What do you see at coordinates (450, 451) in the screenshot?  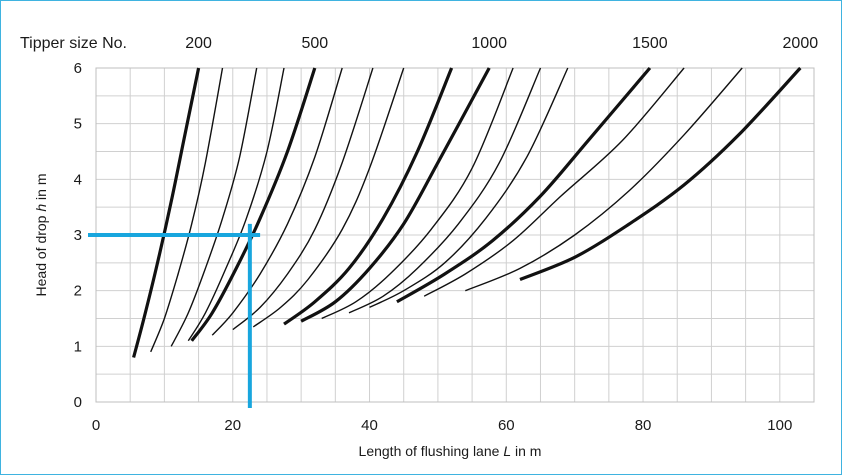 I see `x-axis-label: Length of flushing lane L in m` at bounding box center [450, 451].